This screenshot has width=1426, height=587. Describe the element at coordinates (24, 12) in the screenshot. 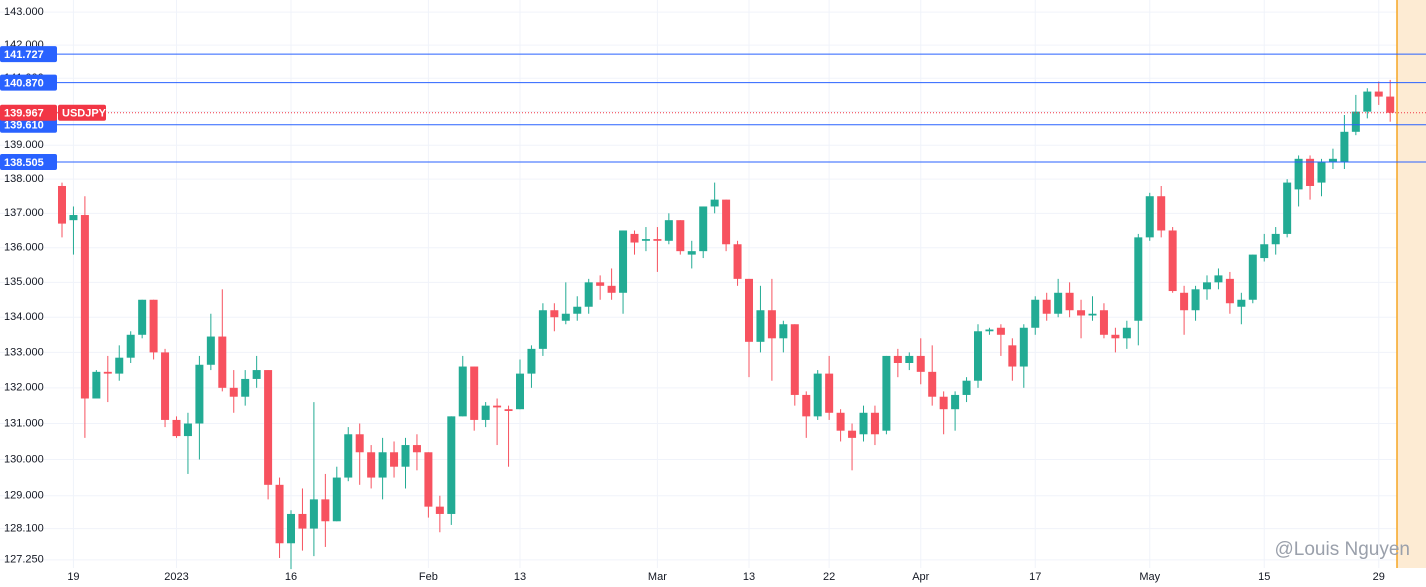

I see `y-tick-label: 143.000` at that location.